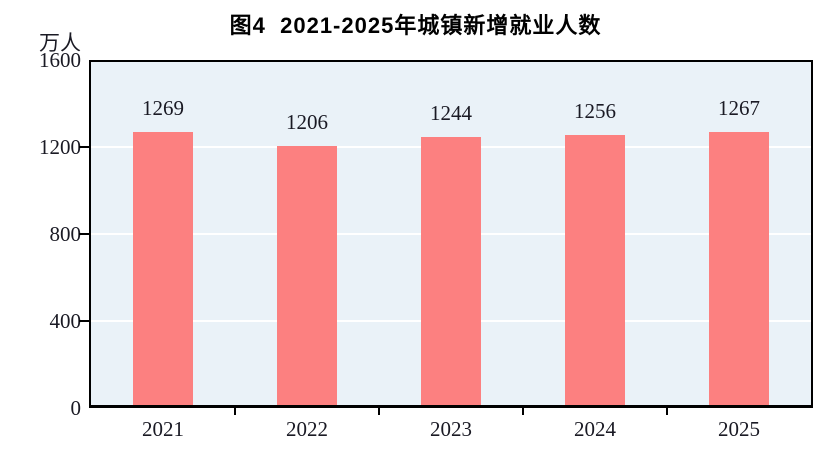 The image size is (831, 455). What do you see at coordinates (60, 147) in the screenshot?
I see `y-tick-label-1200: 1200` at bounding box center [60, 147].